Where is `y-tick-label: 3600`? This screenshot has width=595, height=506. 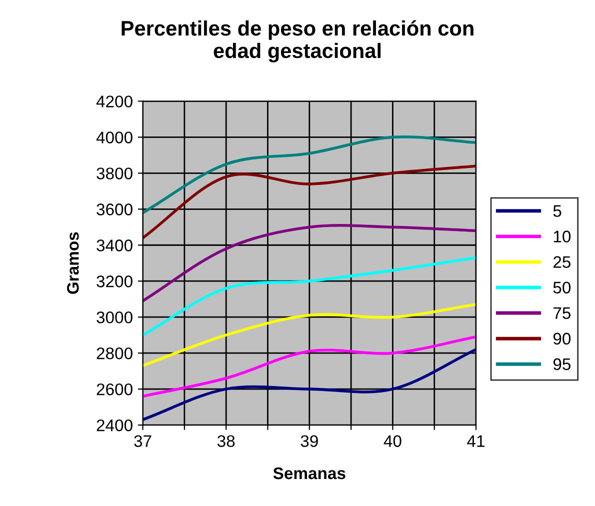 y-tick-label: 3600 is located at coordinates (114, 210).